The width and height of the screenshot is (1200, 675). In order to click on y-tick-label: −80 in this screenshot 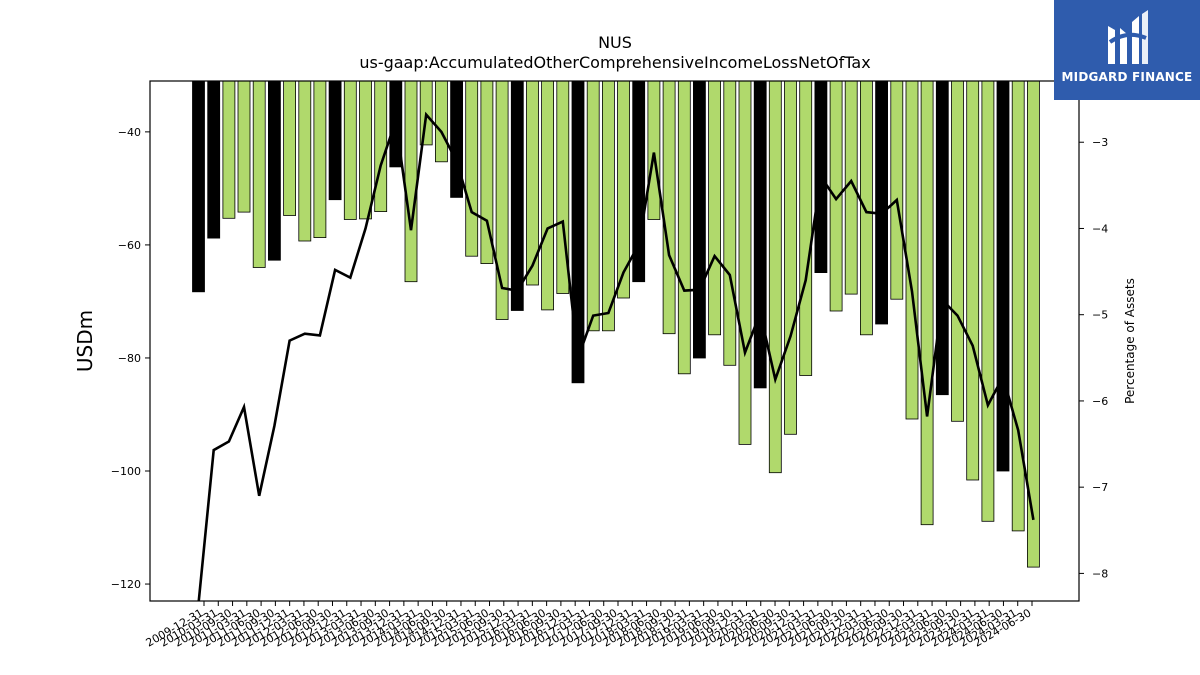, I will do `click(129, 358)`.